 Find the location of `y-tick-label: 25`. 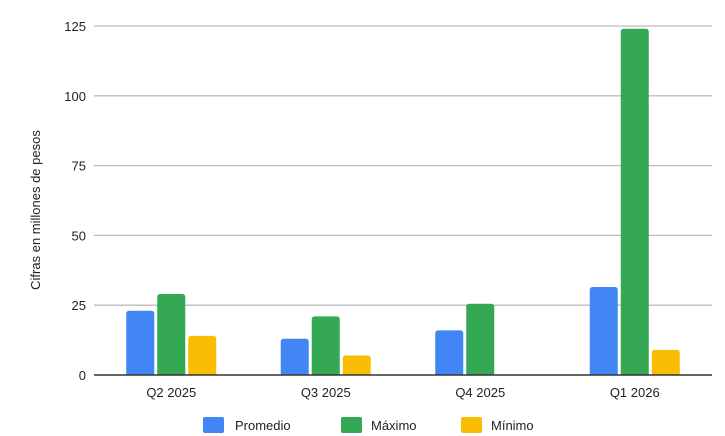

y-tick-label: 25 is located at coordinates (79, 305).